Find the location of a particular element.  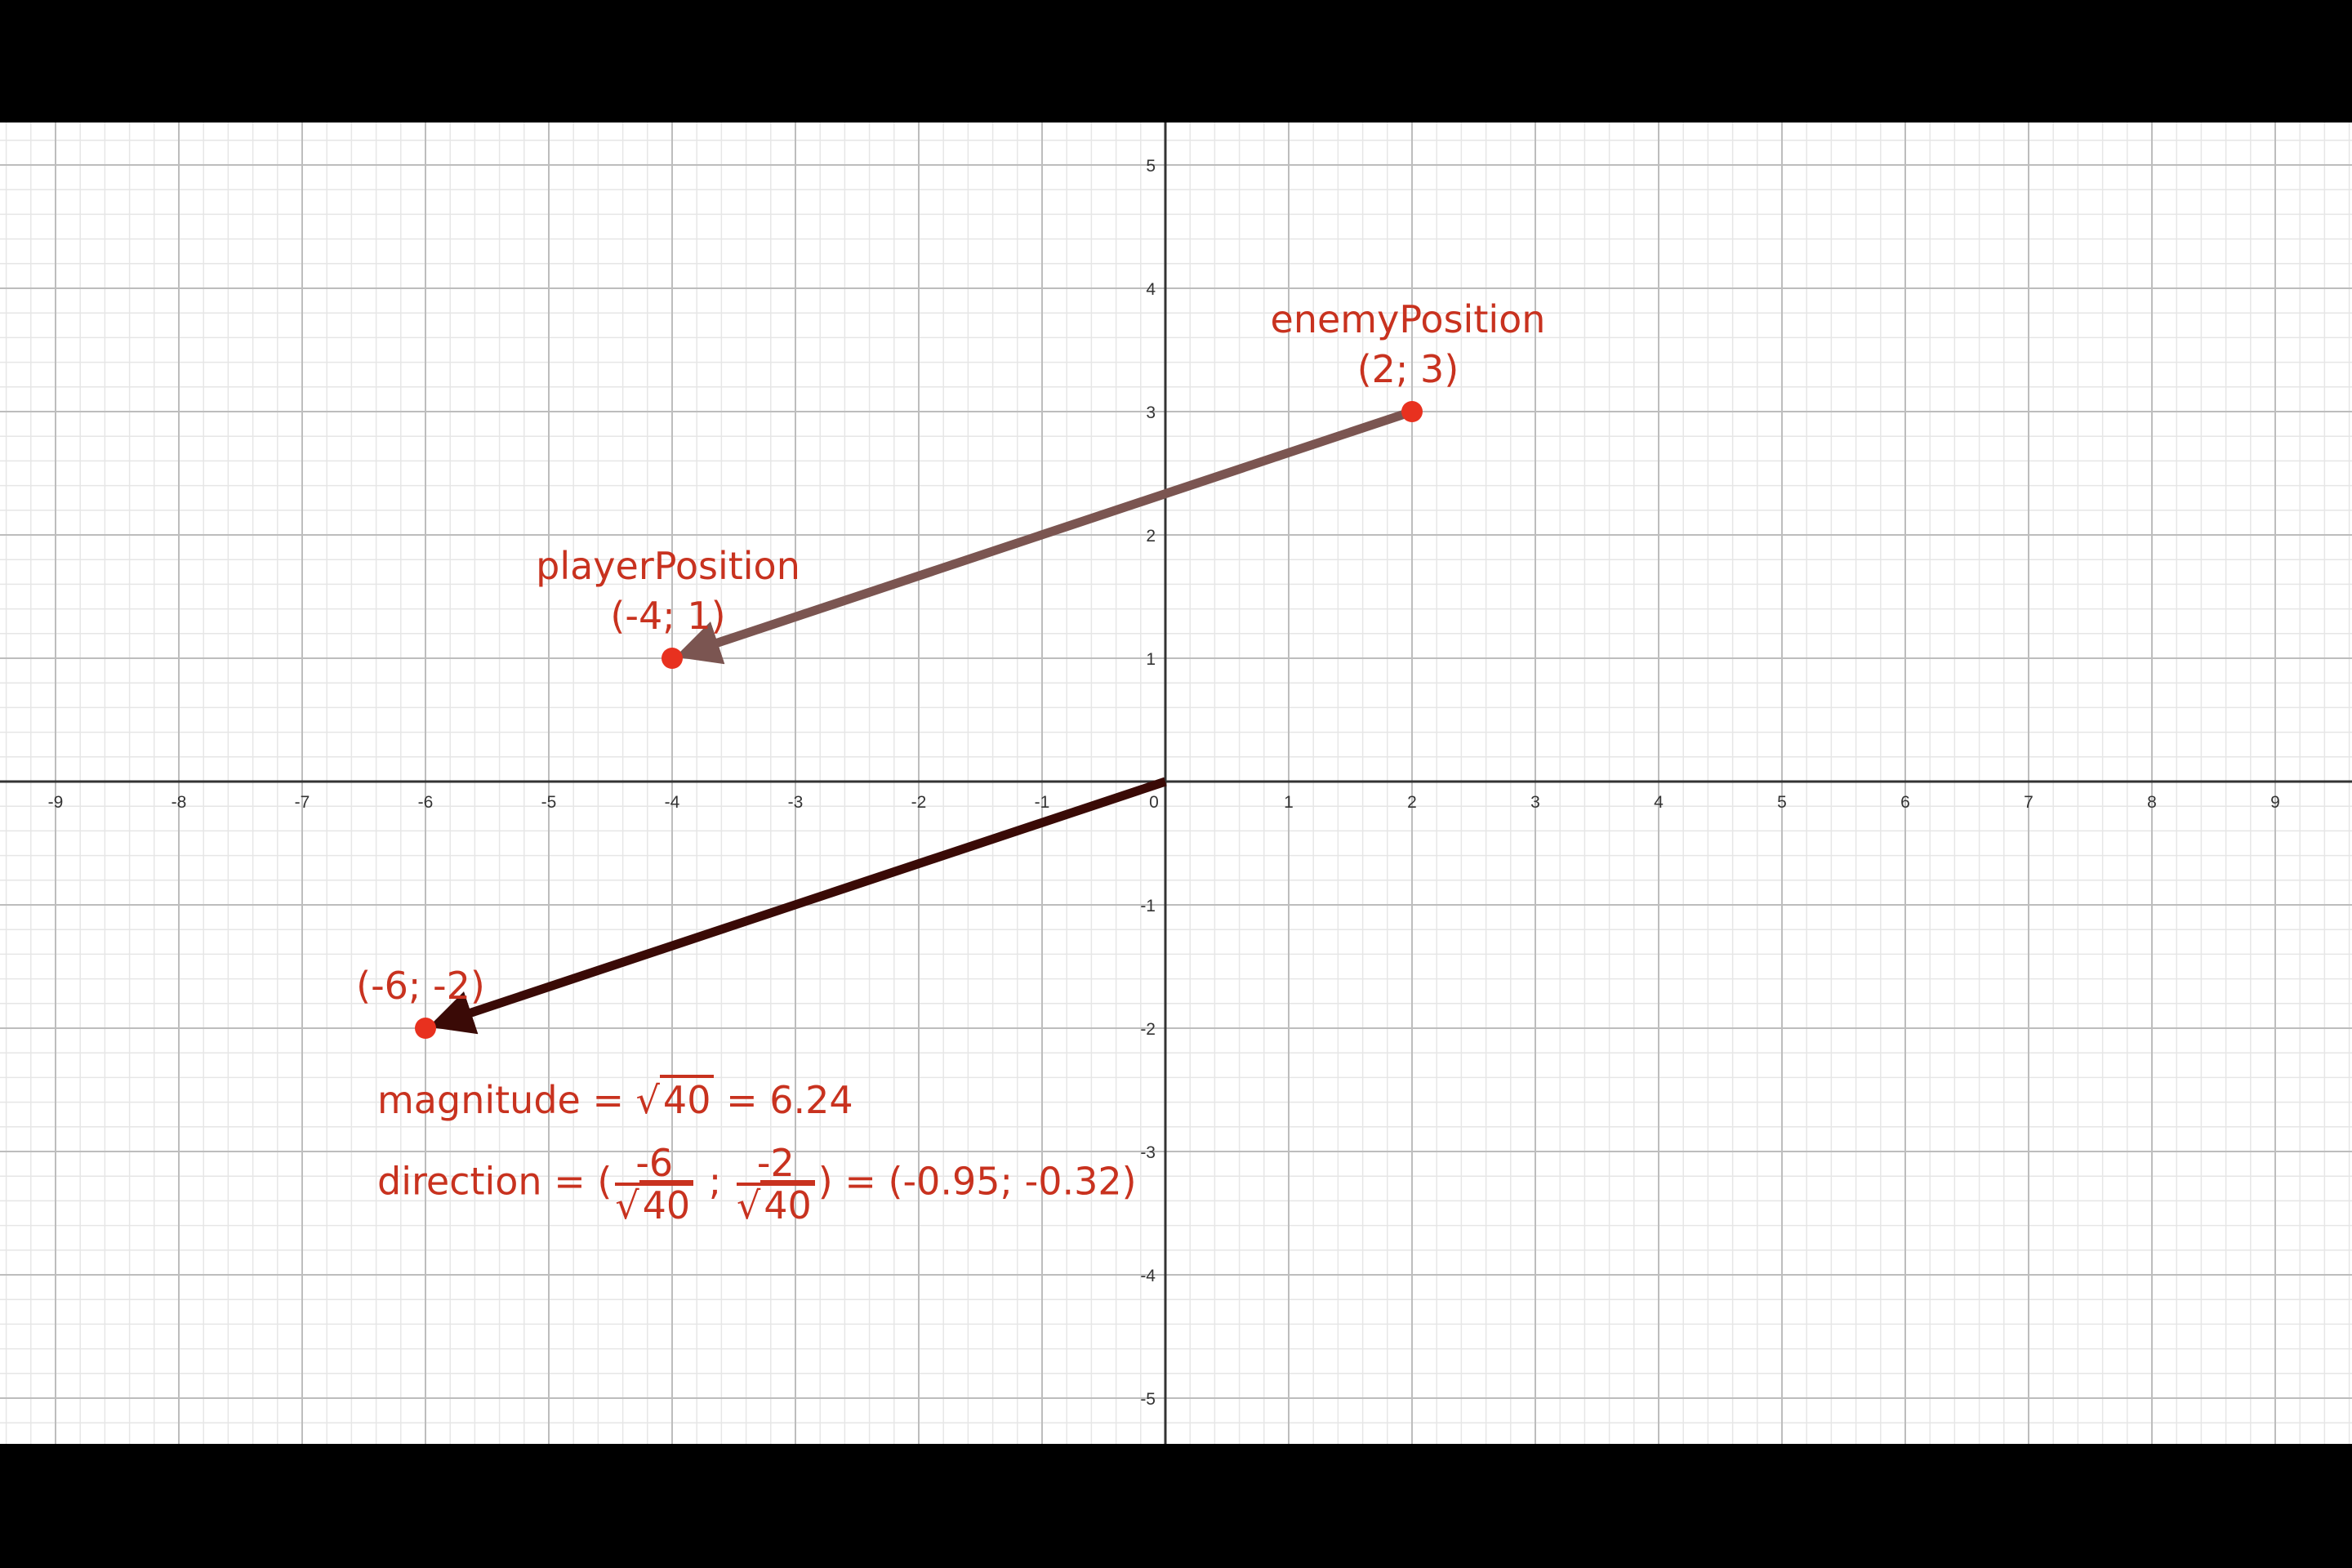

y-tick-label: -3 is located at coordinates (1148, 1152).